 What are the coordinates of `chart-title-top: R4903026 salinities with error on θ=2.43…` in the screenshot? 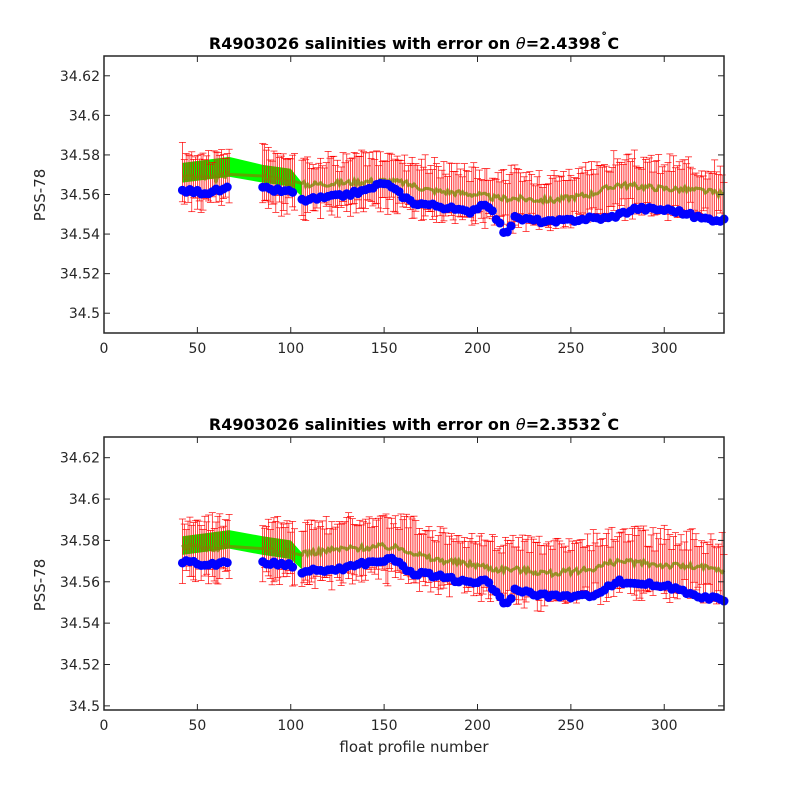 It's located at (414, 42).